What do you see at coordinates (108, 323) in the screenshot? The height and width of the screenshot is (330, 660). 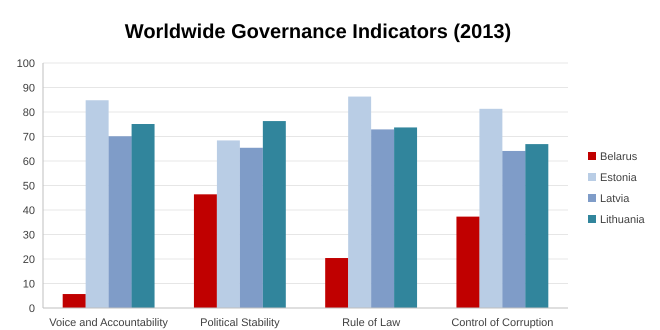 I see `x-tick-label: Voice and Accountability` at bounding box center [108, 323].